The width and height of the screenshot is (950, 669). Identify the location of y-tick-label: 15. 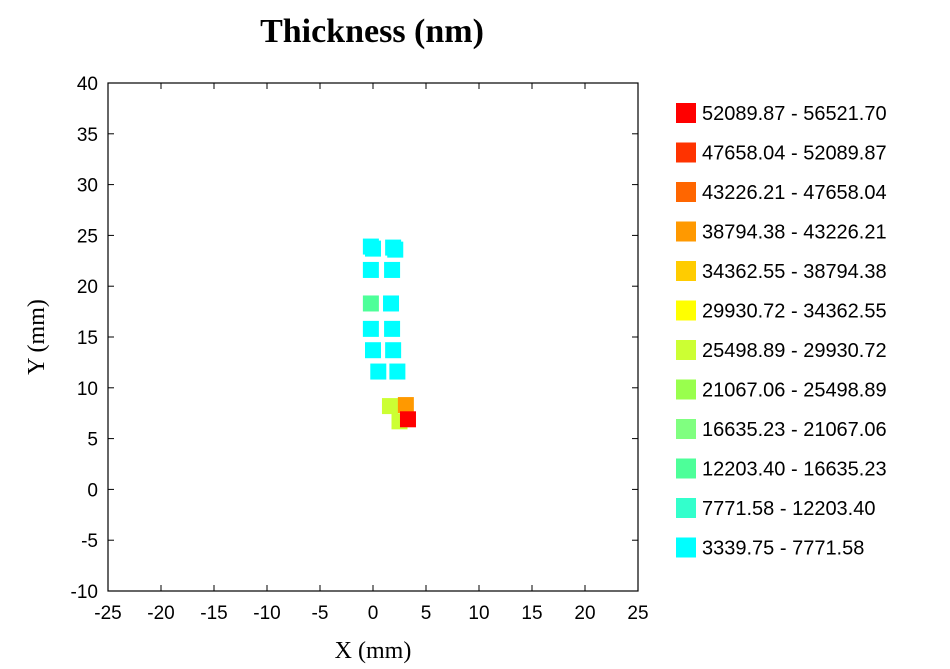
(87, 338).